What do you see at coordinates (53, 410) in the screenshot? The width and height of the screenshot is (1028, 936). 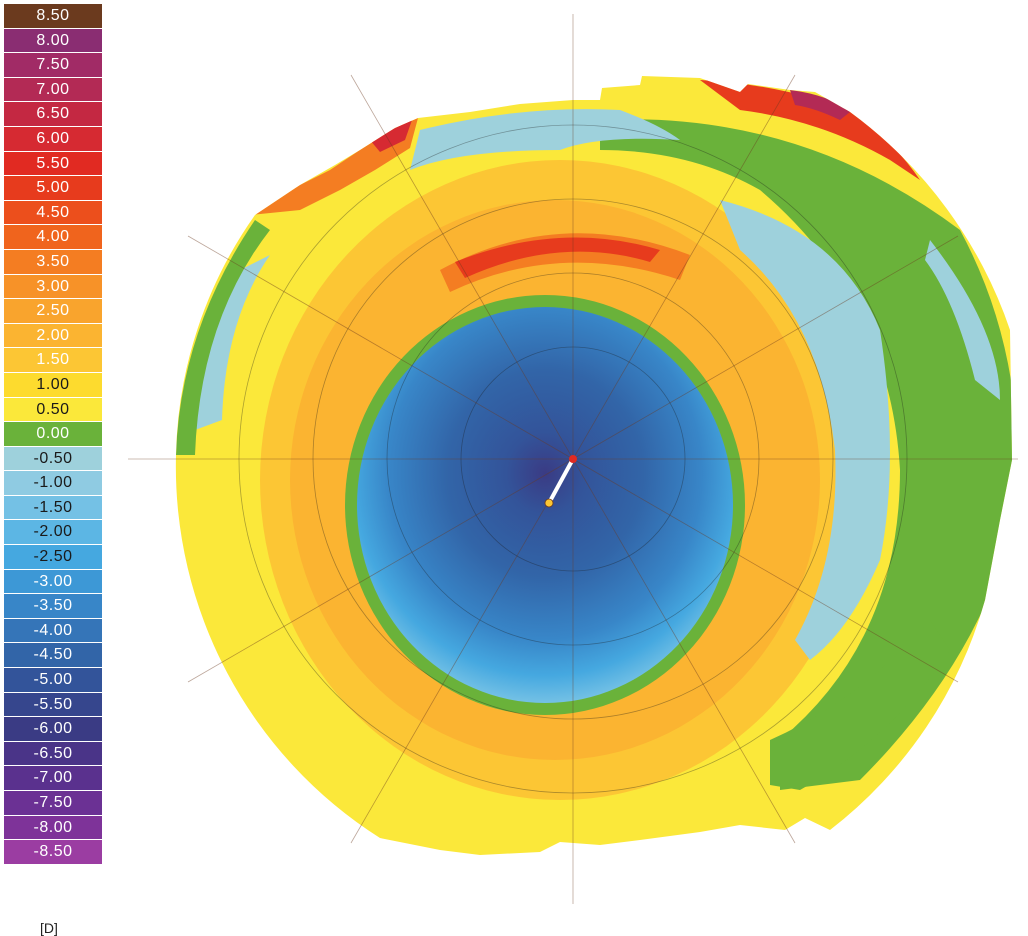 I see `legend-swatch: 0.50` at bounding box center [53, 410].